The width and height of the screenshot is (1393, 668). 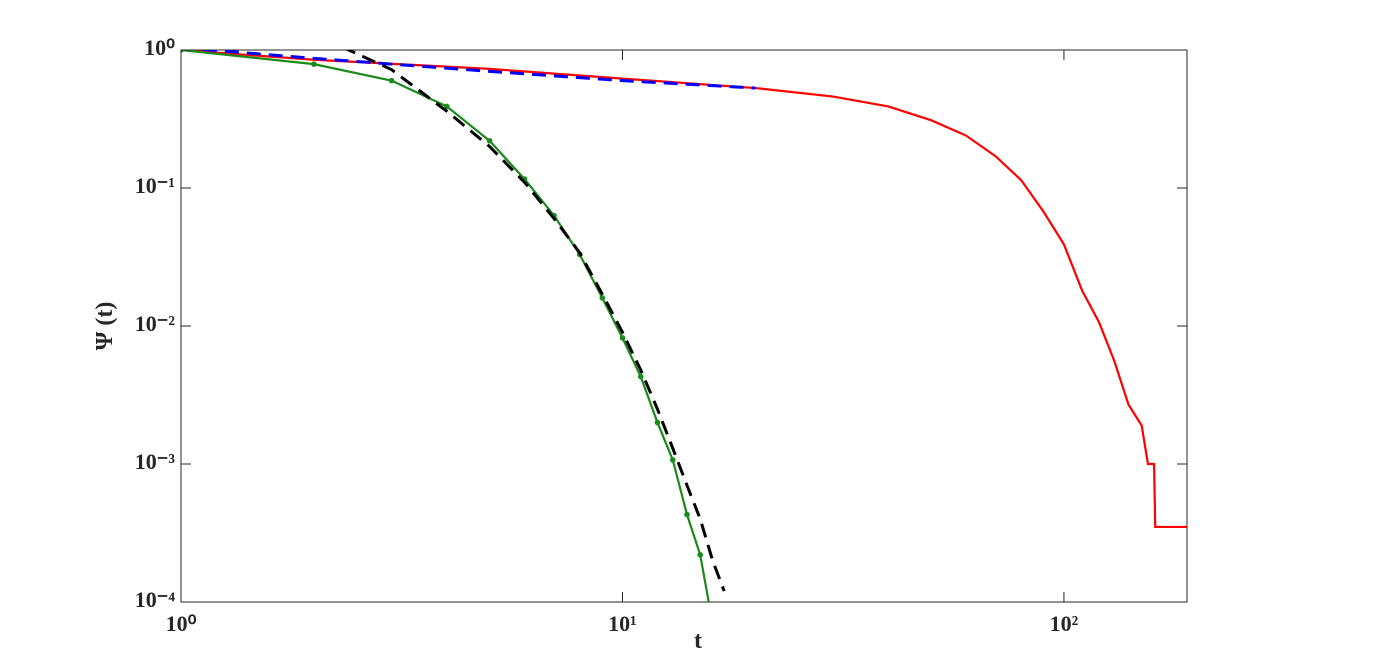 I want to click on x-tick-label: 10¹, so click(x=622, y=623).